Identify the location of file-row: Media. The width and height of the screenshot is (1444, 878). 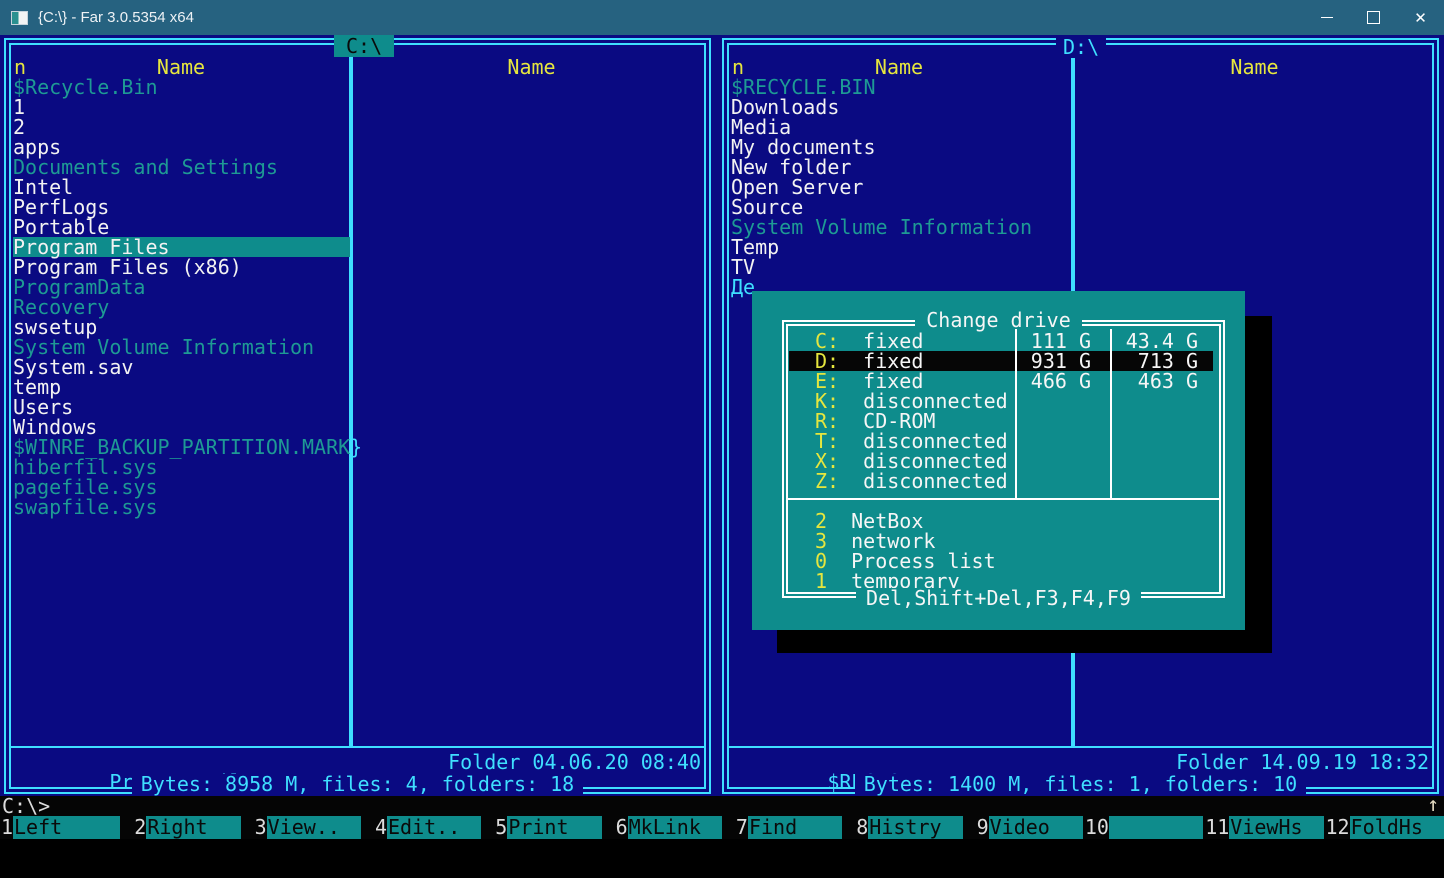
(901, 127).